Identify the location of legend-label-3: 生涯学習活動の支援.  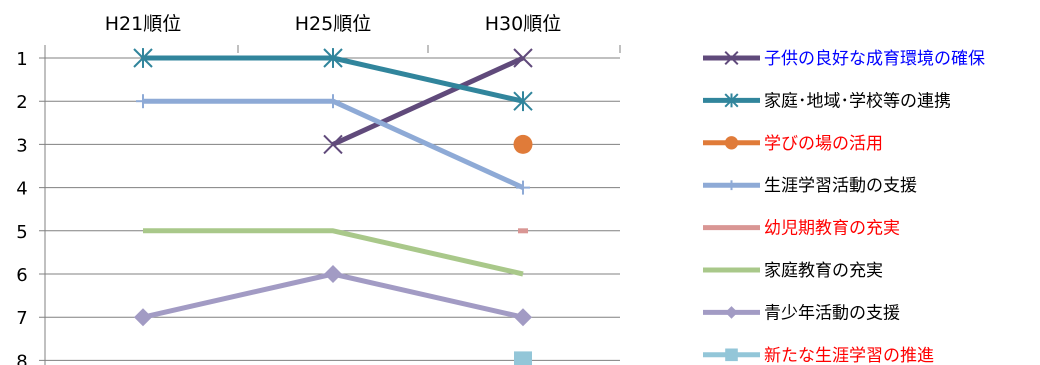
(840, 186).